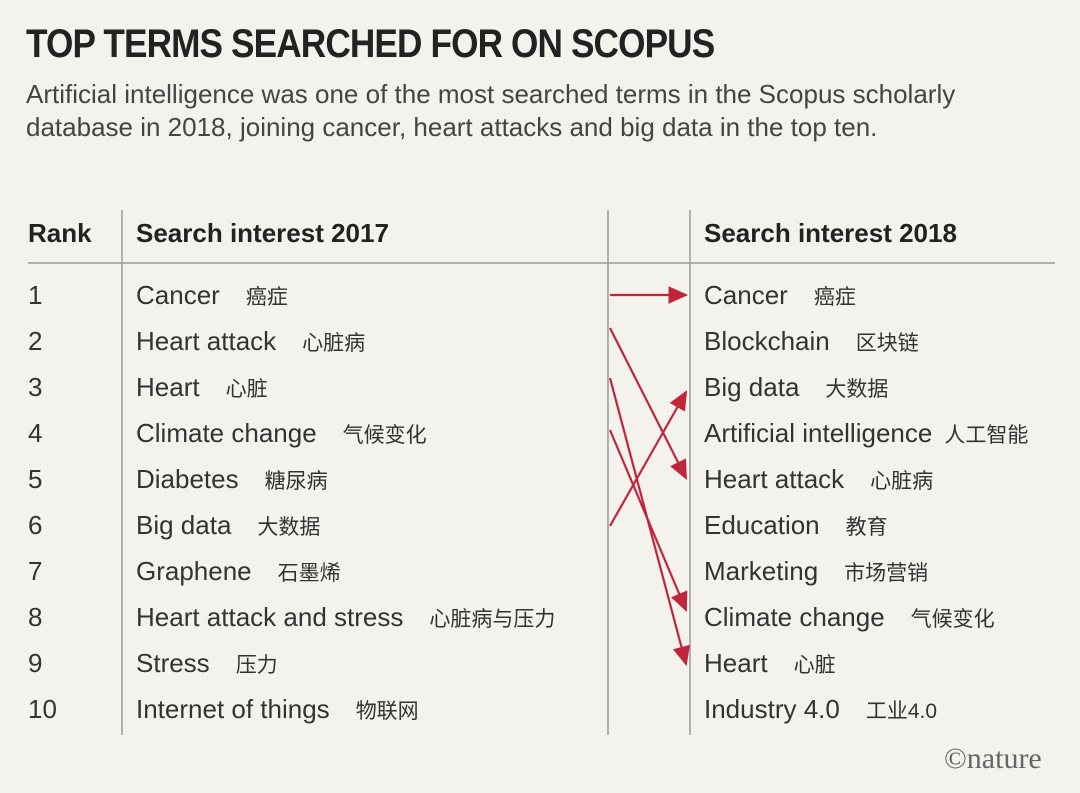 The height and width of the screenshot is (793, 1080). I want to click on term-en: Diabetes, so click(187, 479).